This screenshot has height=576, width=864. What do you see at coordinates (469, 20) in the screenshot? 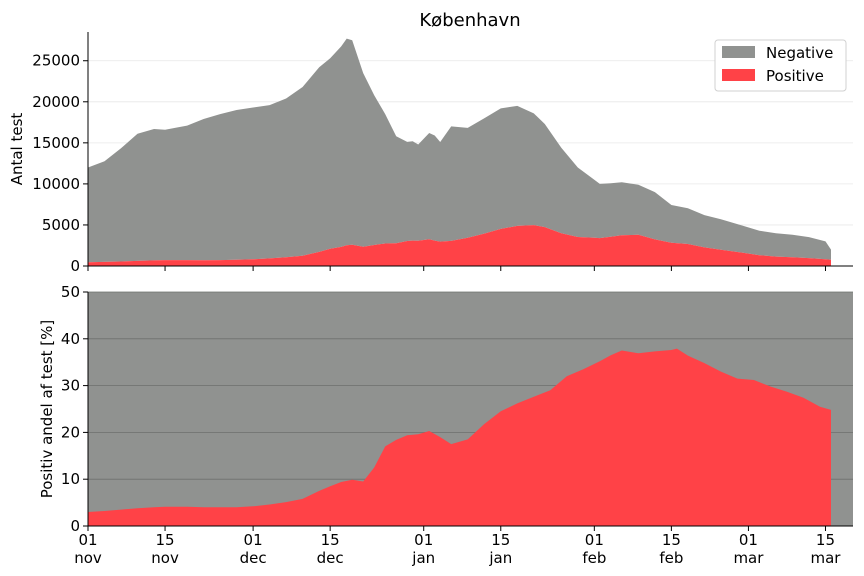
I see `chart-title: København` at bounding box center [469, 20].